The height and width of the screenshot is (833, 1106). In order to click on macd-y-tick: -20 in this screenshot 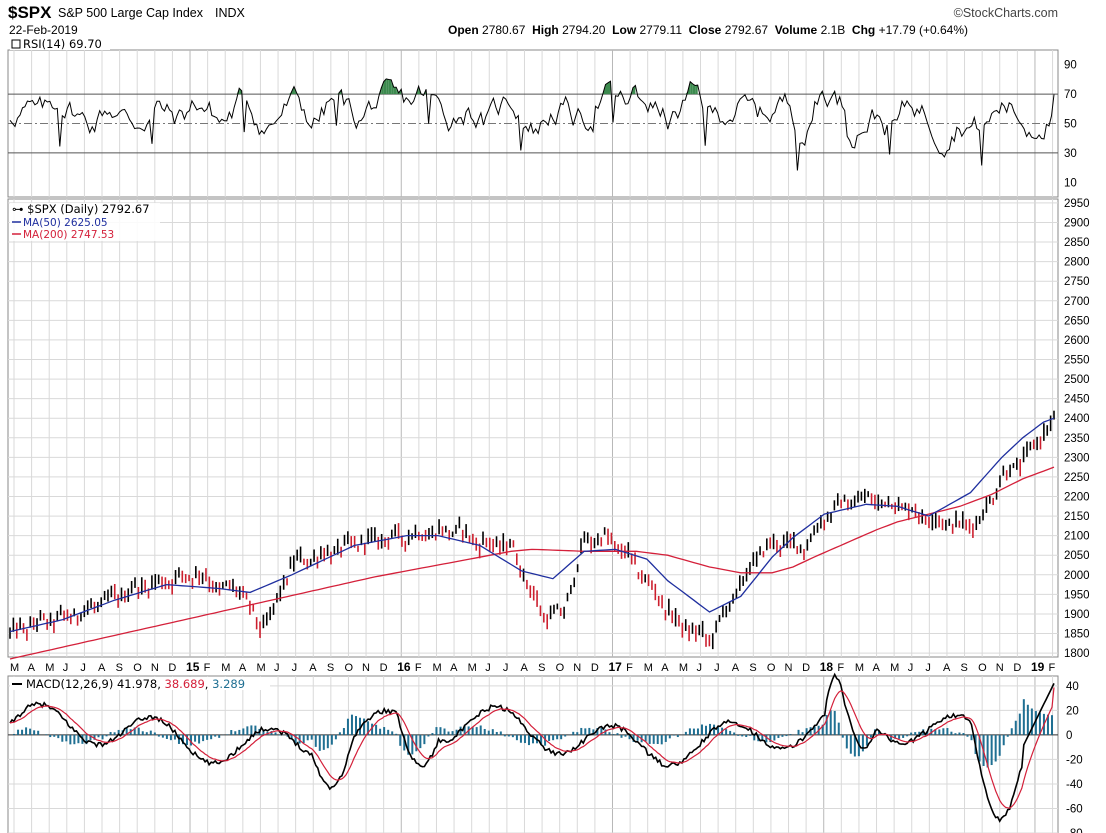, I will do `click(1074, 760)`.